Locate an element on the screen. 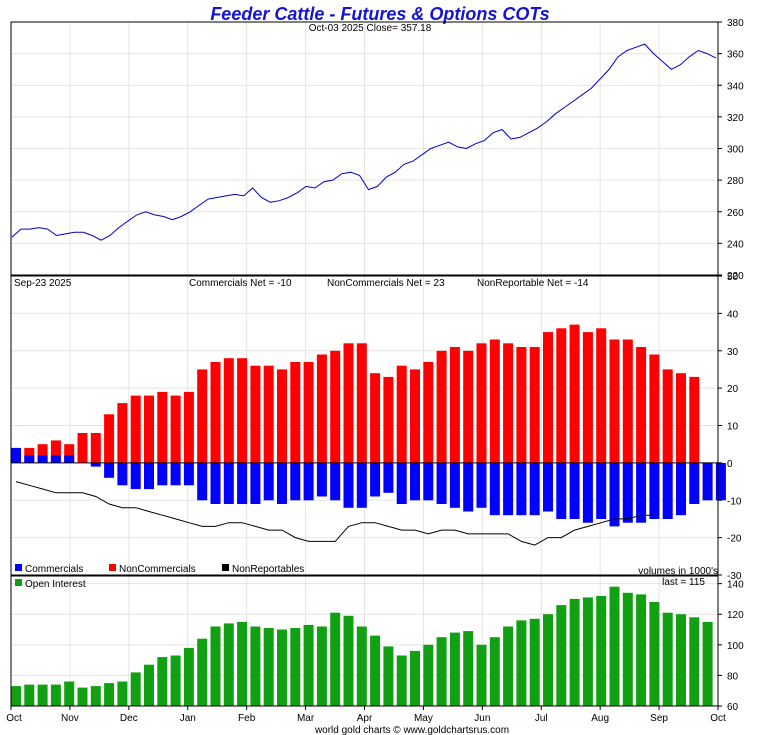 Image resolution: width=760 pixels, height=735 pixels. oi-ytick-label: 120 is located at coordinates (735, 615).